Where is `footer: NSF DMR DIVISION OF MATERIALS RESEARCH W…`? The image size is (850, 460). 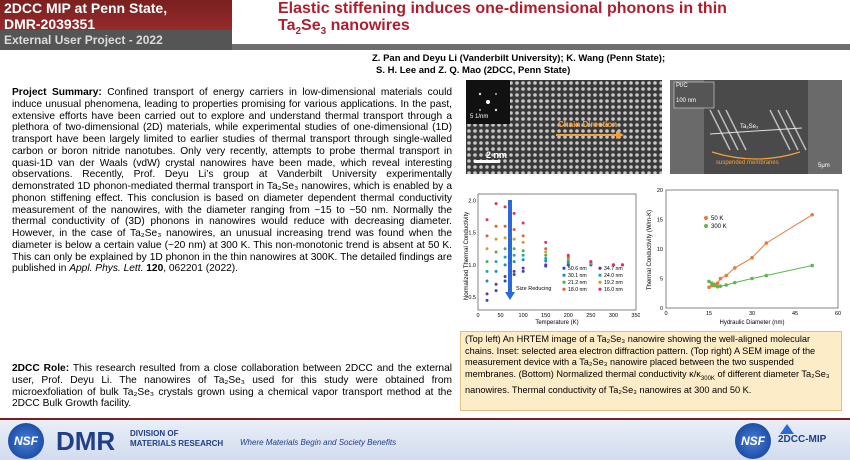 footer: NSF DMR DIVISION OF MATERIALS RESEARCH W… is located at coordinates (425, 439).